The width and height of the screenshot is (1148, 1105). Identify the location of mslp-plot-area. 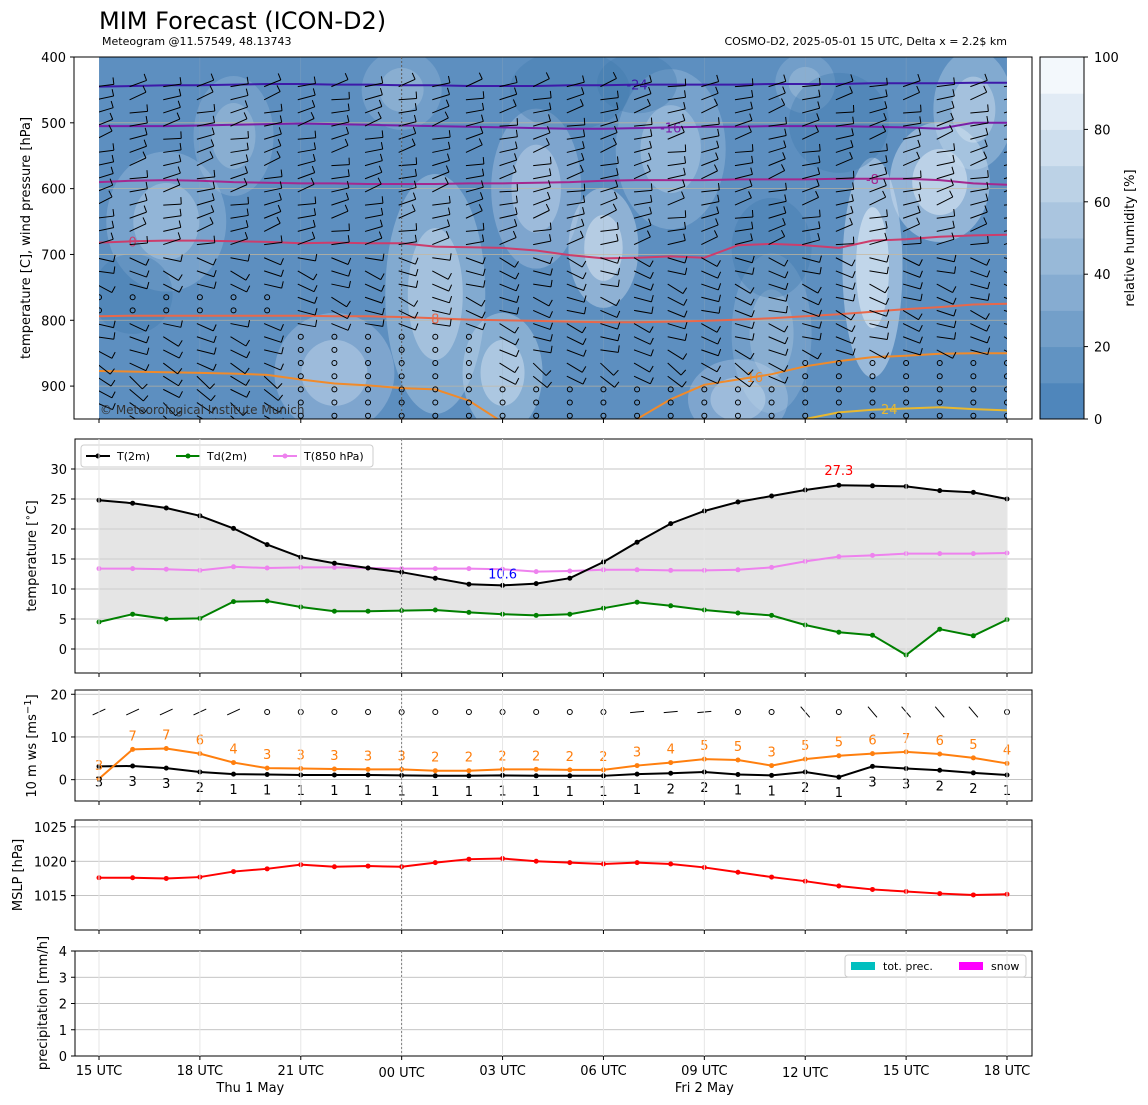
(553, 875).